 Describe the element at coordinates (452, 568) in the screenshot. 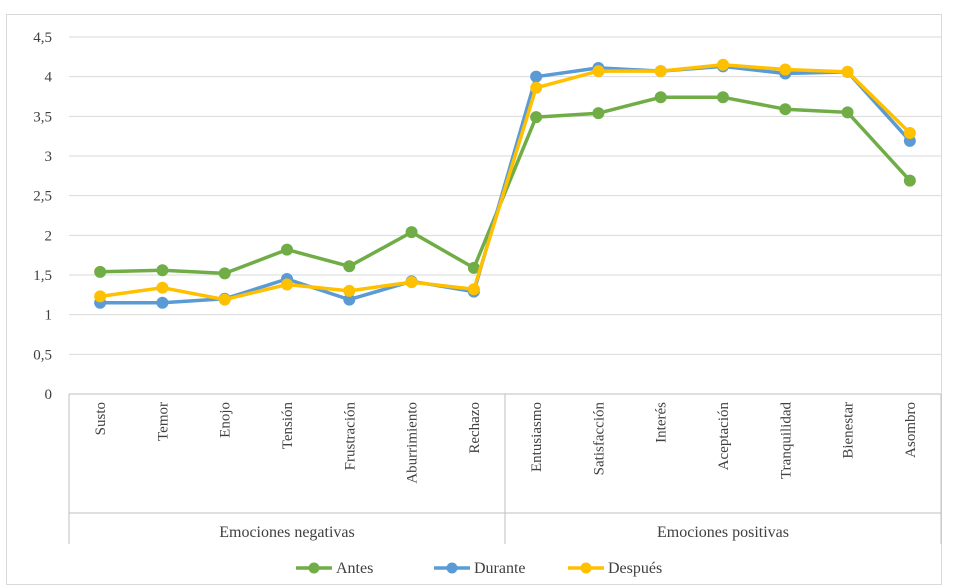

I see `legend-marker-durante` at that location.